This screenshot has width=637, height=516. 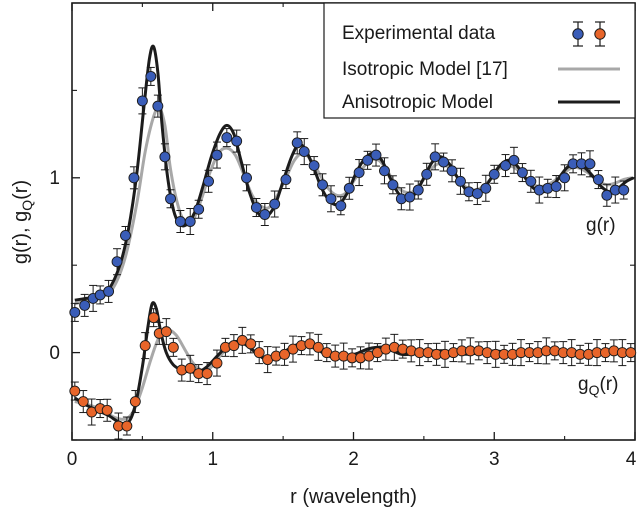 What do you see at coordinates (600, 34) in the screenshot?
I see `legend-marker-orange` at bounding box center [600, 34].